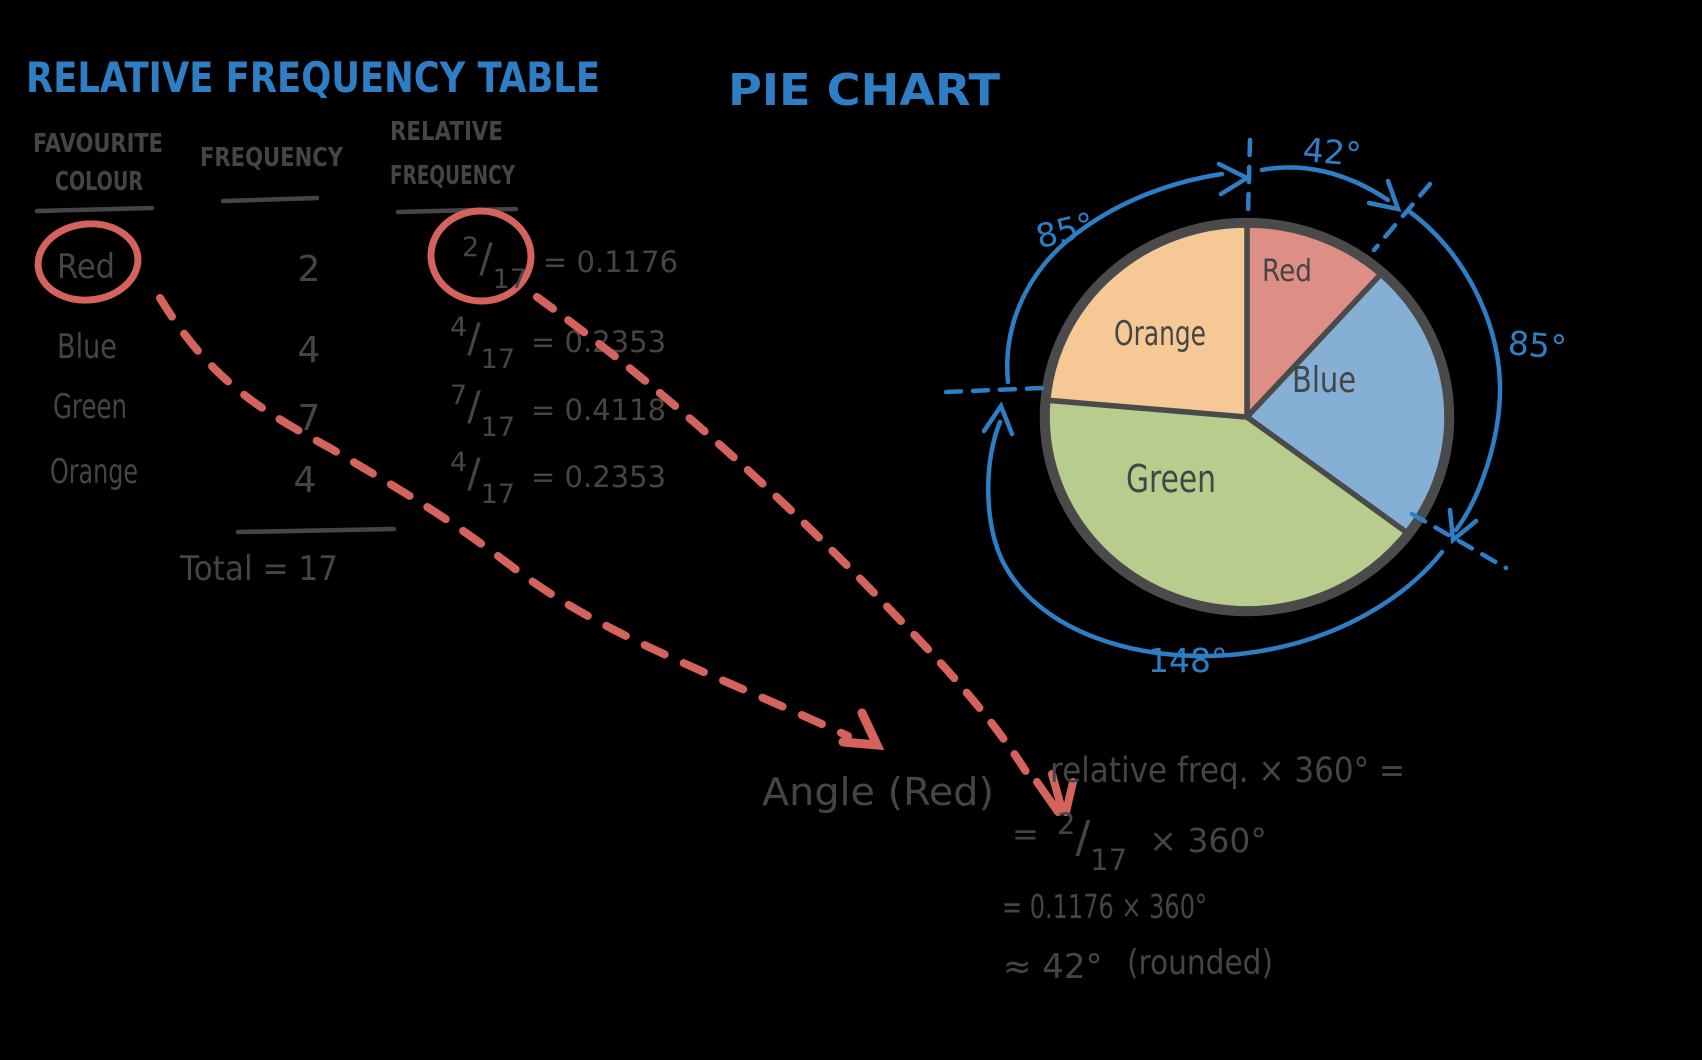  Describe the element at coordinates (1463, 526) in the screenshot. I see `arrowhead-arc-blue` at that location.